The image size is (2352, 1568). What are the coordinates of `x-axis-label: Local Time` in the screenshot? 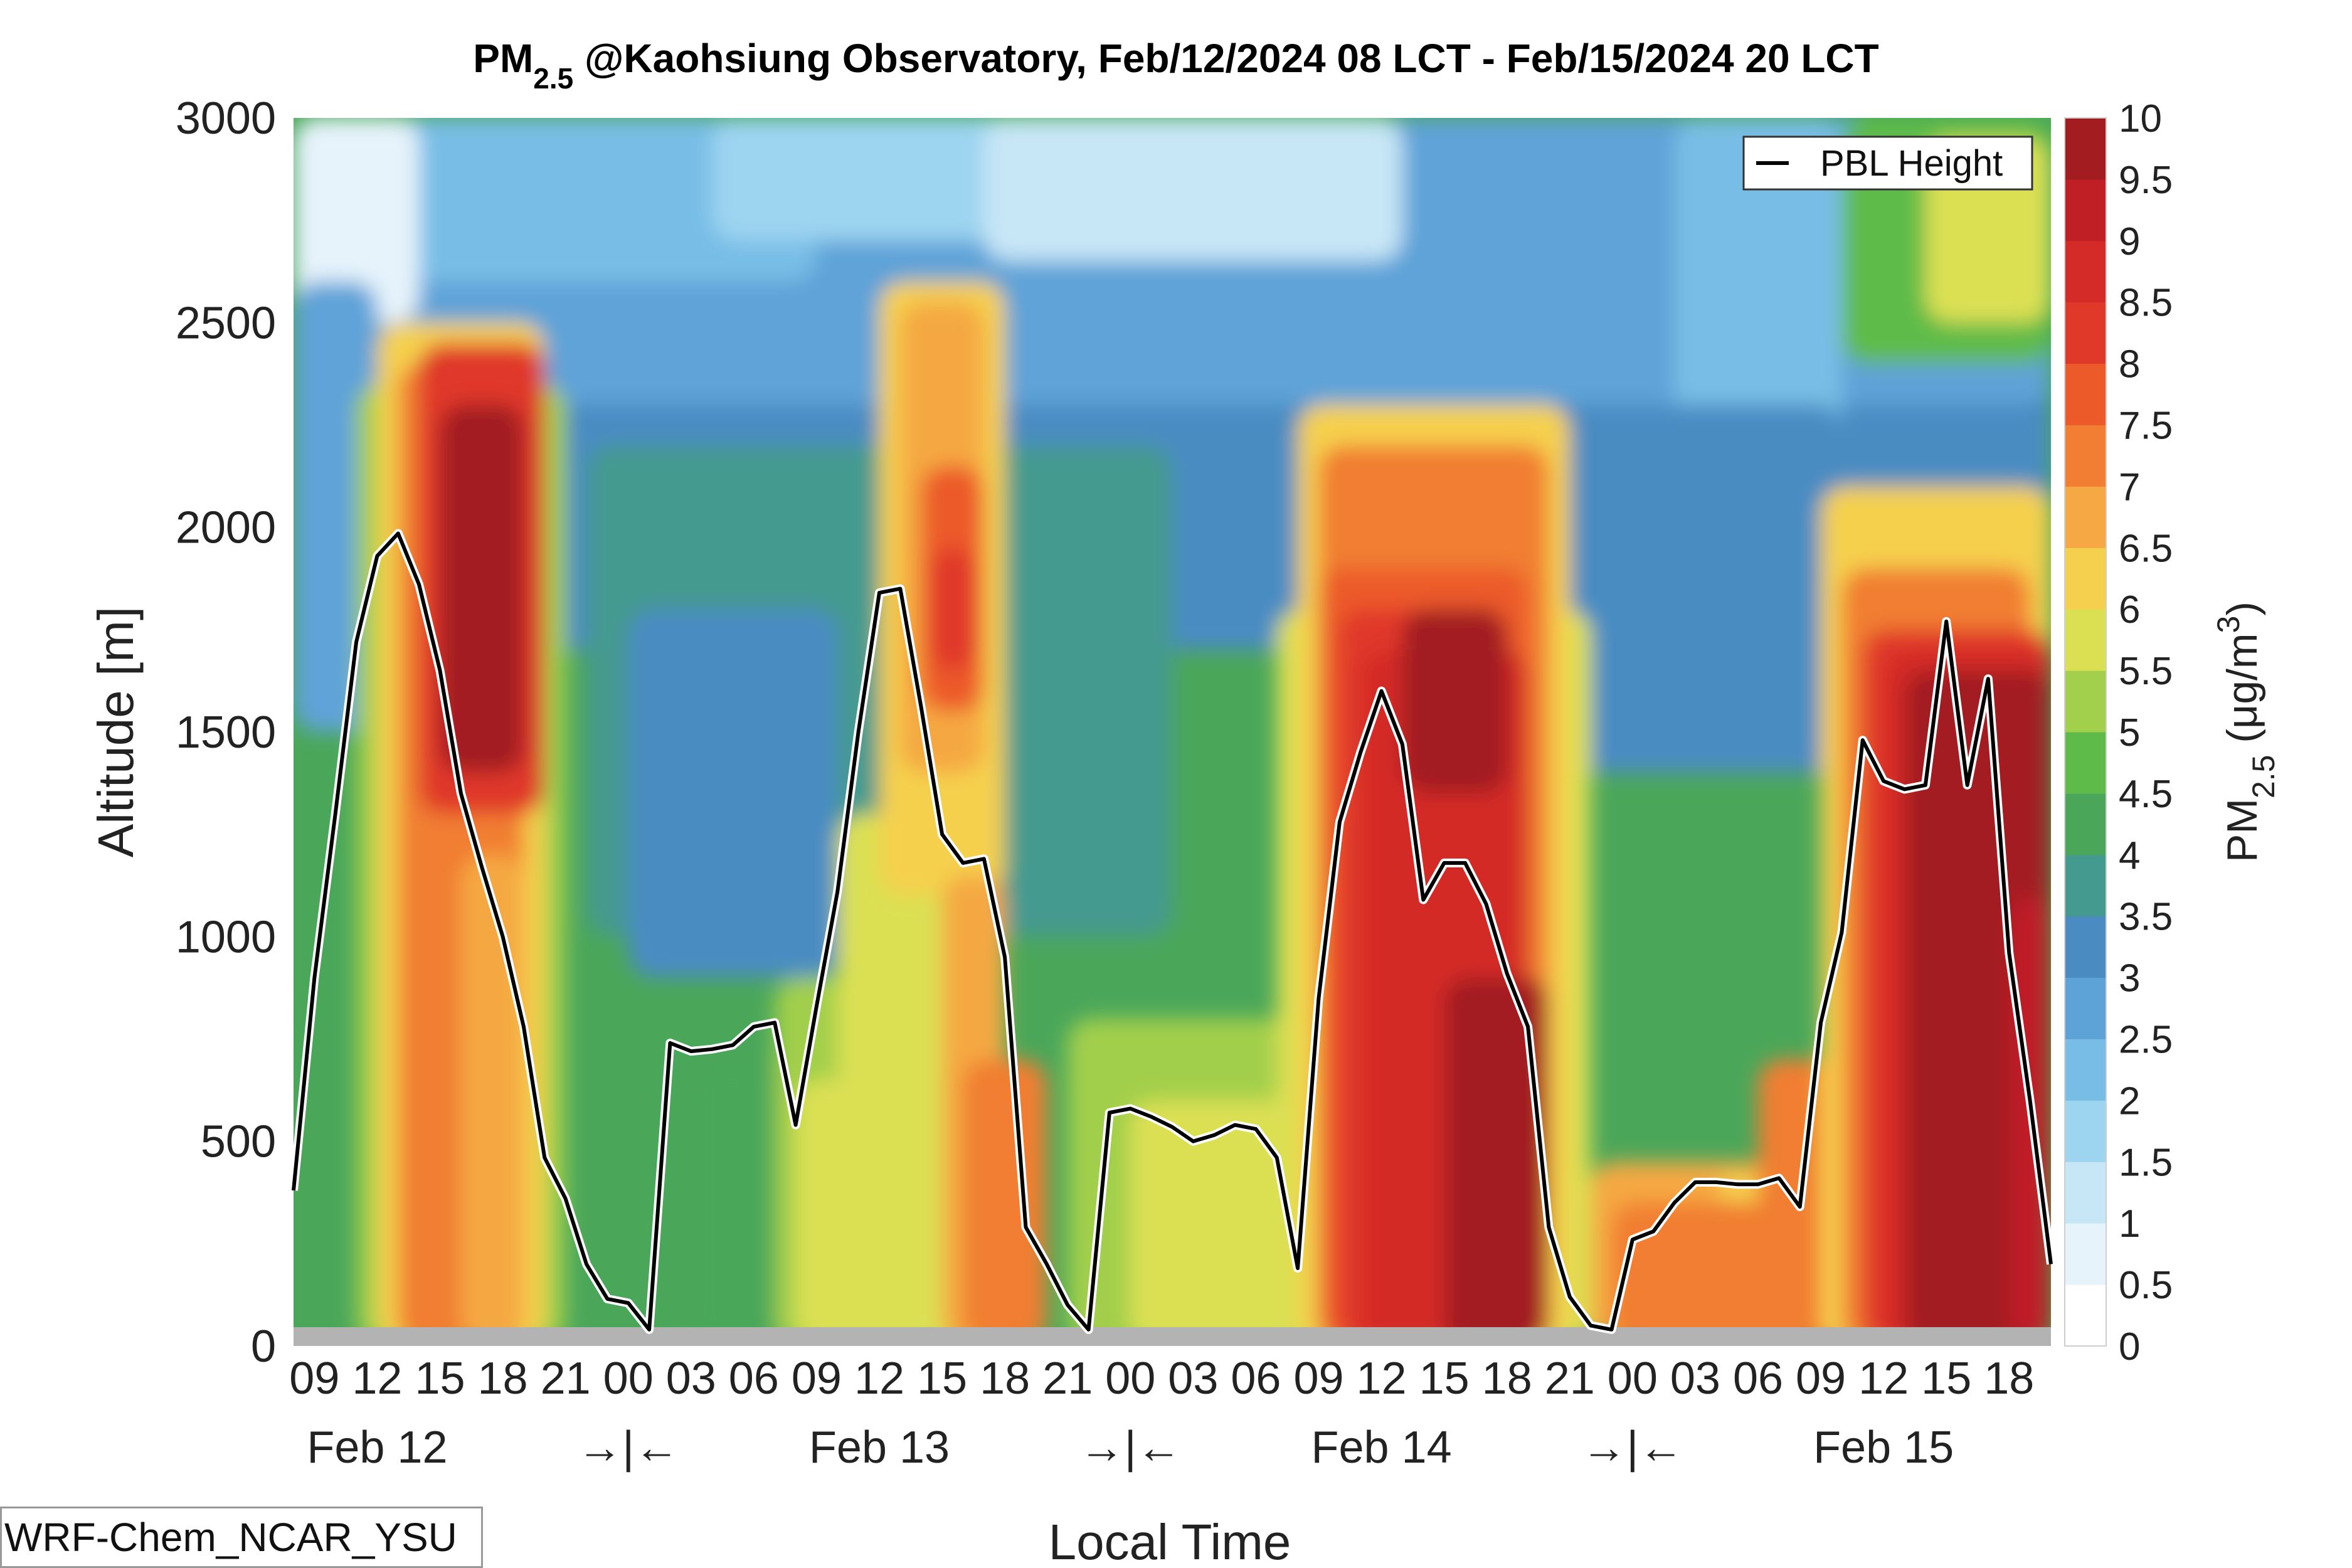 It's located at (1170, 1541).